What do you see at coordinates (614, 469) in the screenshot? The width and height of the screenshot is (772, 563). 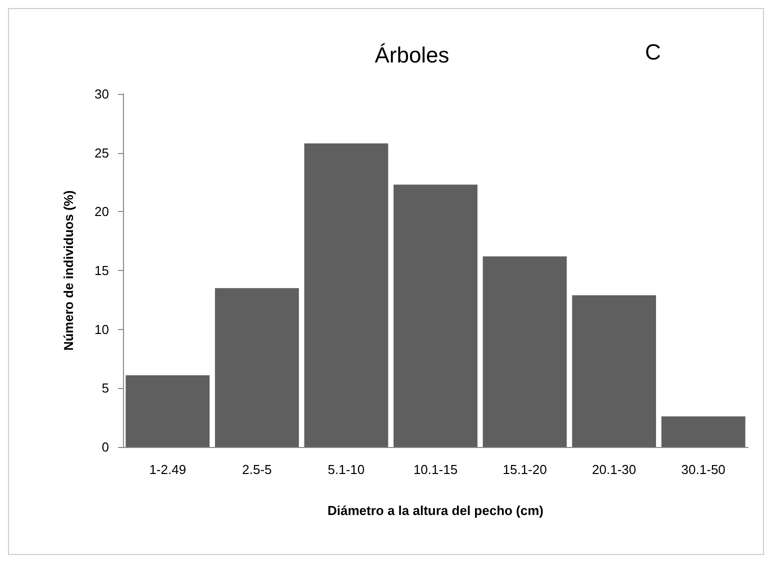 I see `x-tick-label: 20.1-30` at bounding box center [614, 469].